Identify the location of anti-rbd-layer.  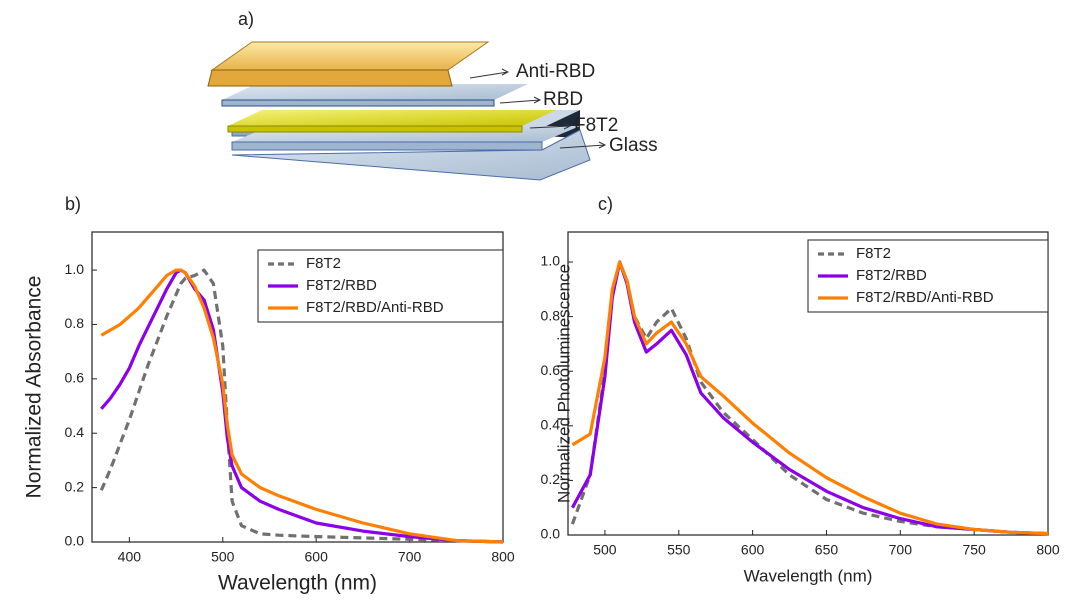
(350, 56).